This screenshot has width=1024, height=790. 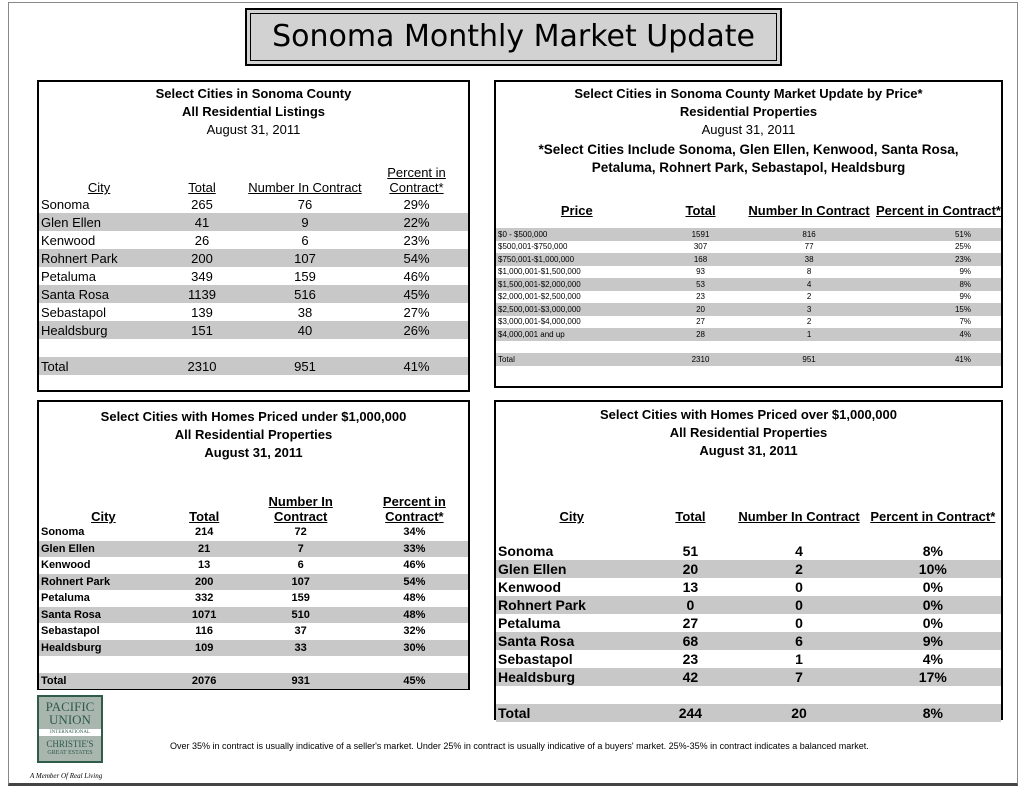 What do you see at coordinates (414, 647) in the screenshot?
I see `table-cell: 30%` at bounding box center [414, 647].